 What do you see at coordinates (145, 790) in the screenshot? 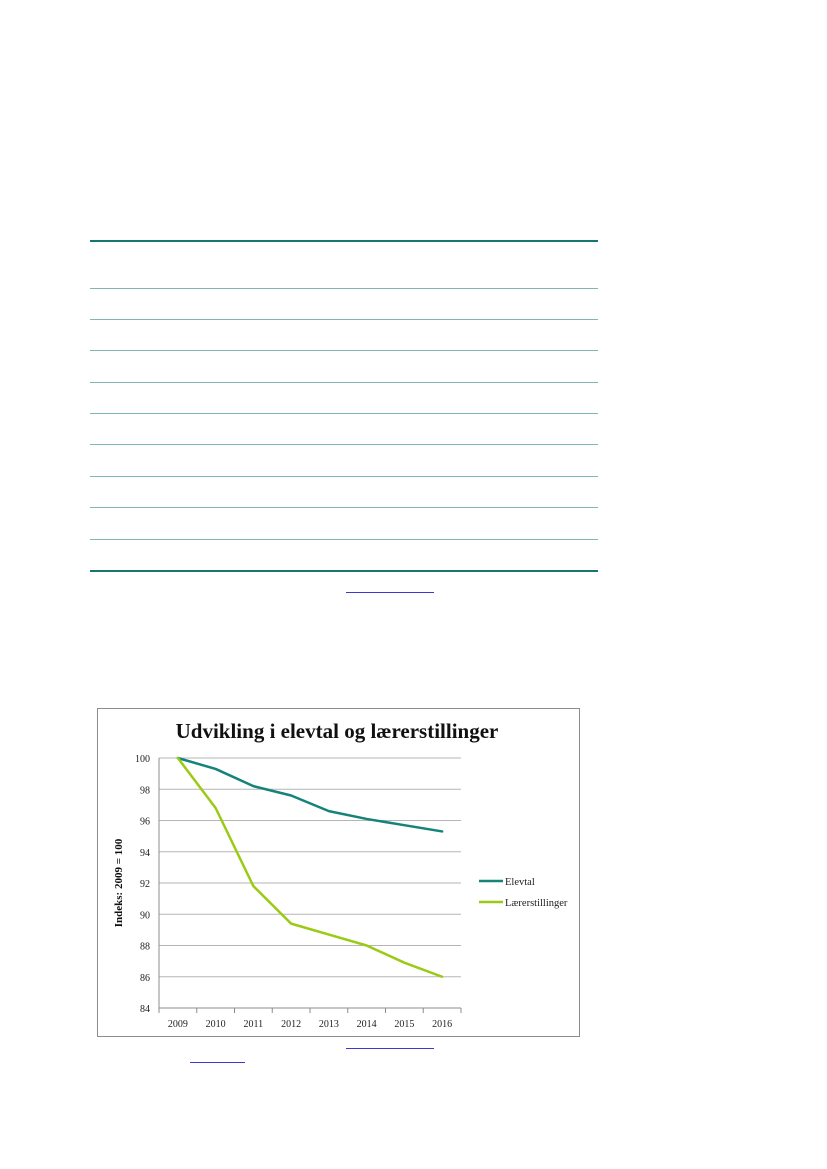
I see `y-tick-label: 98` at bounding box center [145, 790].